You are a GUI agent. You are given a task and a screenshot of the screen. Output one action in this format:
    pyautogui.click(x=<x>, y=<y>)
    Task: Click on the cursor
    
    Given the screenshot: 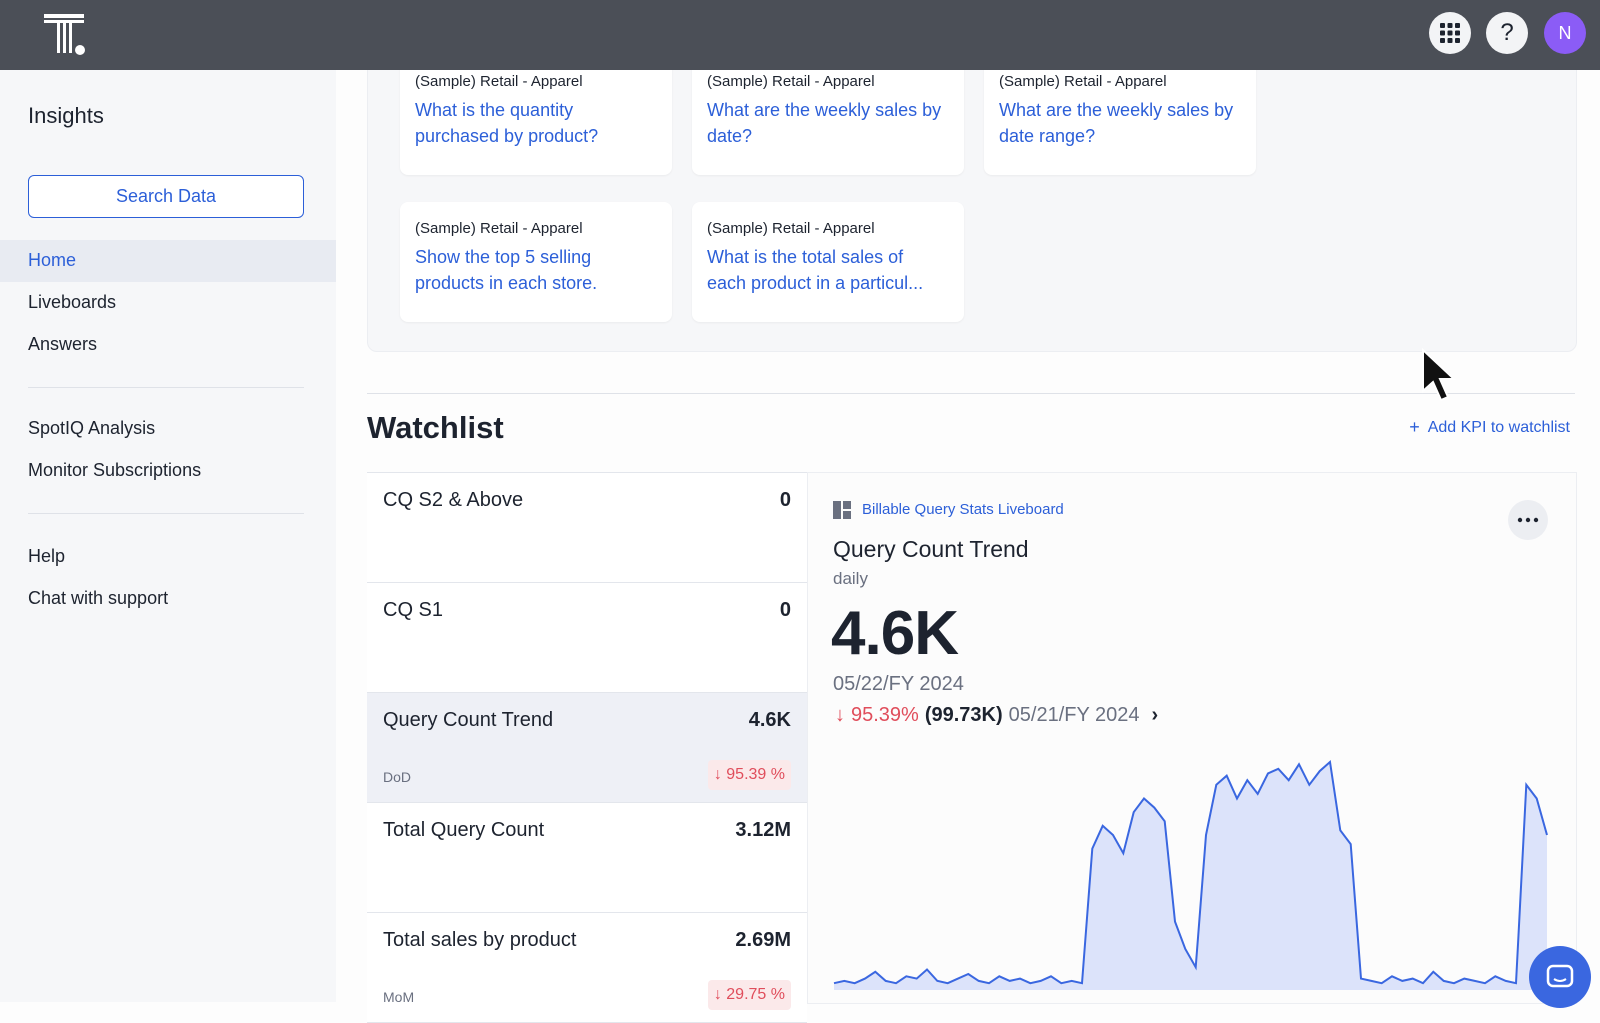 What is the action you would take?
    pyautogui.click(x=1439, y=374)
    